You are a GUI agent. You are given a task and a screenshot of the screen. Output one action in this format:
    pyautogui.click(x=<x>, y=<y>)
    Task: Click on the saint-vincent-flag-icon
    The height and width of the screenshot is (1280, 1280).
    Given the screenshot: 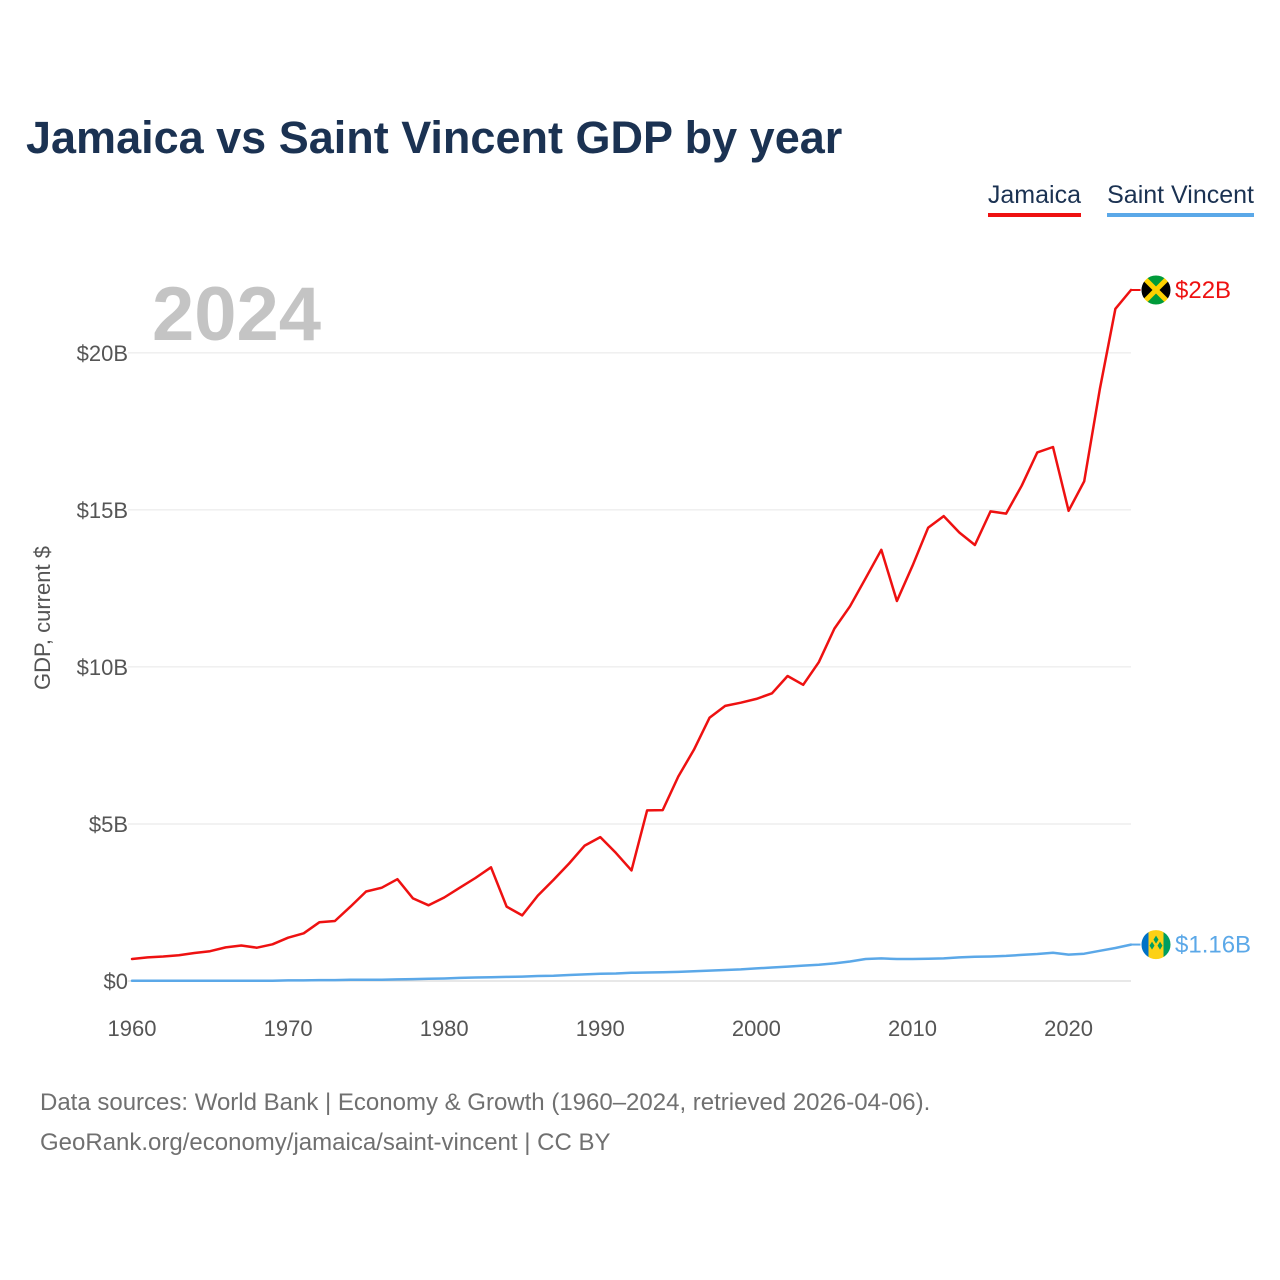 What is the action you would take?
    pyautogui.click(x=1156, y=945)
    